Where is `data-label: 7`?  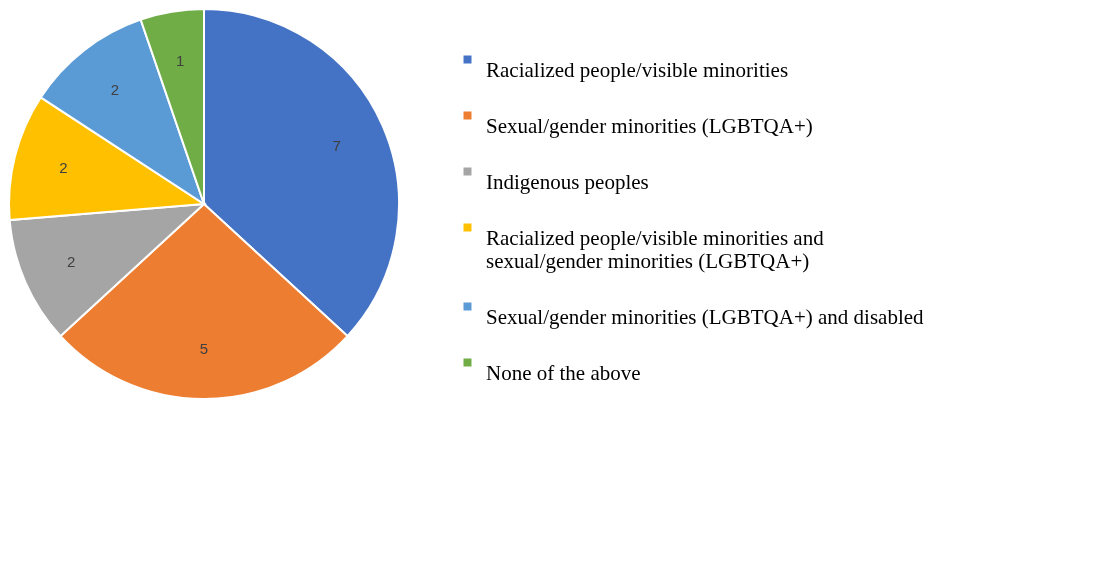 data-label: 7 is located at coordinates (336, 145).